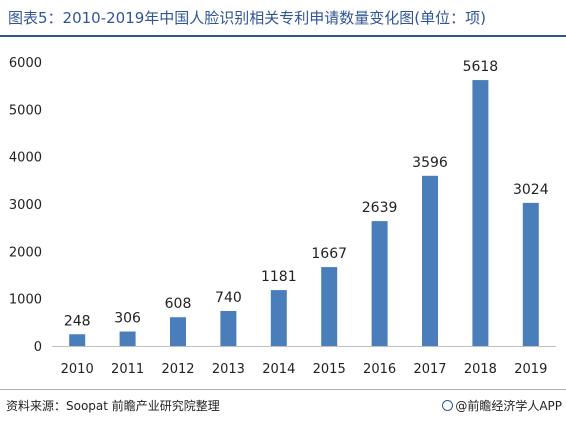 The height and width of the screenshot is (425, 566). I want to click on footer-divider, so click(283, 389).